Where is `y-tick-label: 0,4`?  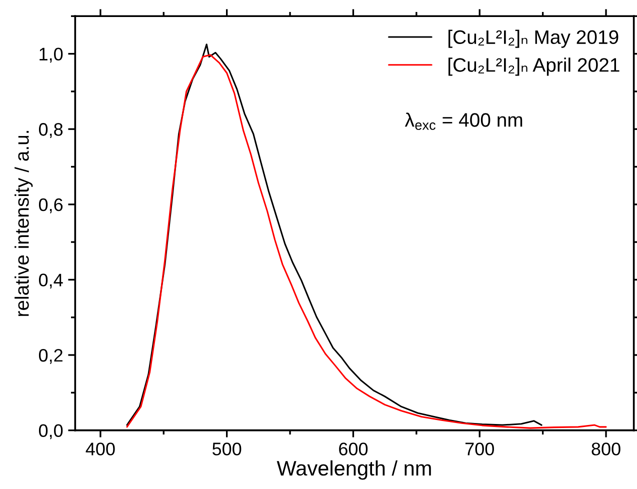
y-tick-label: 0,4 is located at coordinates (50, 281).